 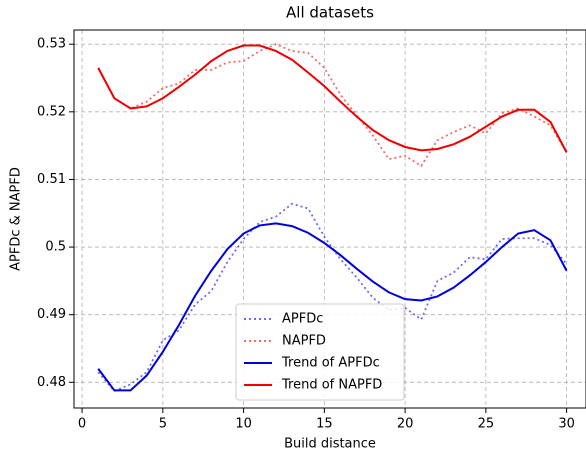 I want to click on y-tick-label: 0.48, so click(x=51, y=382).